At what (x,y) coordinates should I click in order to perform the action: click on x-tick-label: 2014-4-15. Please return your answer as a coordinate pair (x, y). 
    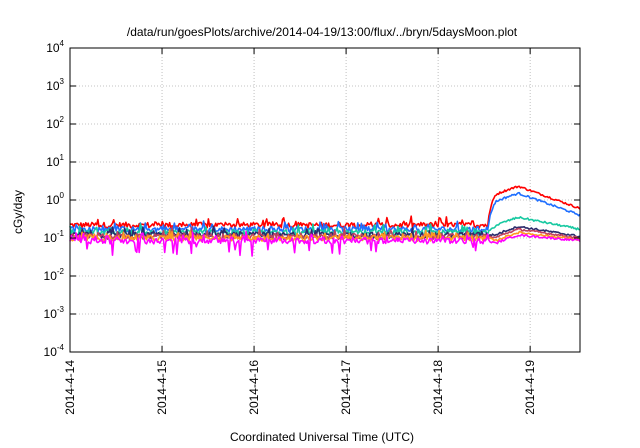
    Looking at the image, I should click on (162, 387).